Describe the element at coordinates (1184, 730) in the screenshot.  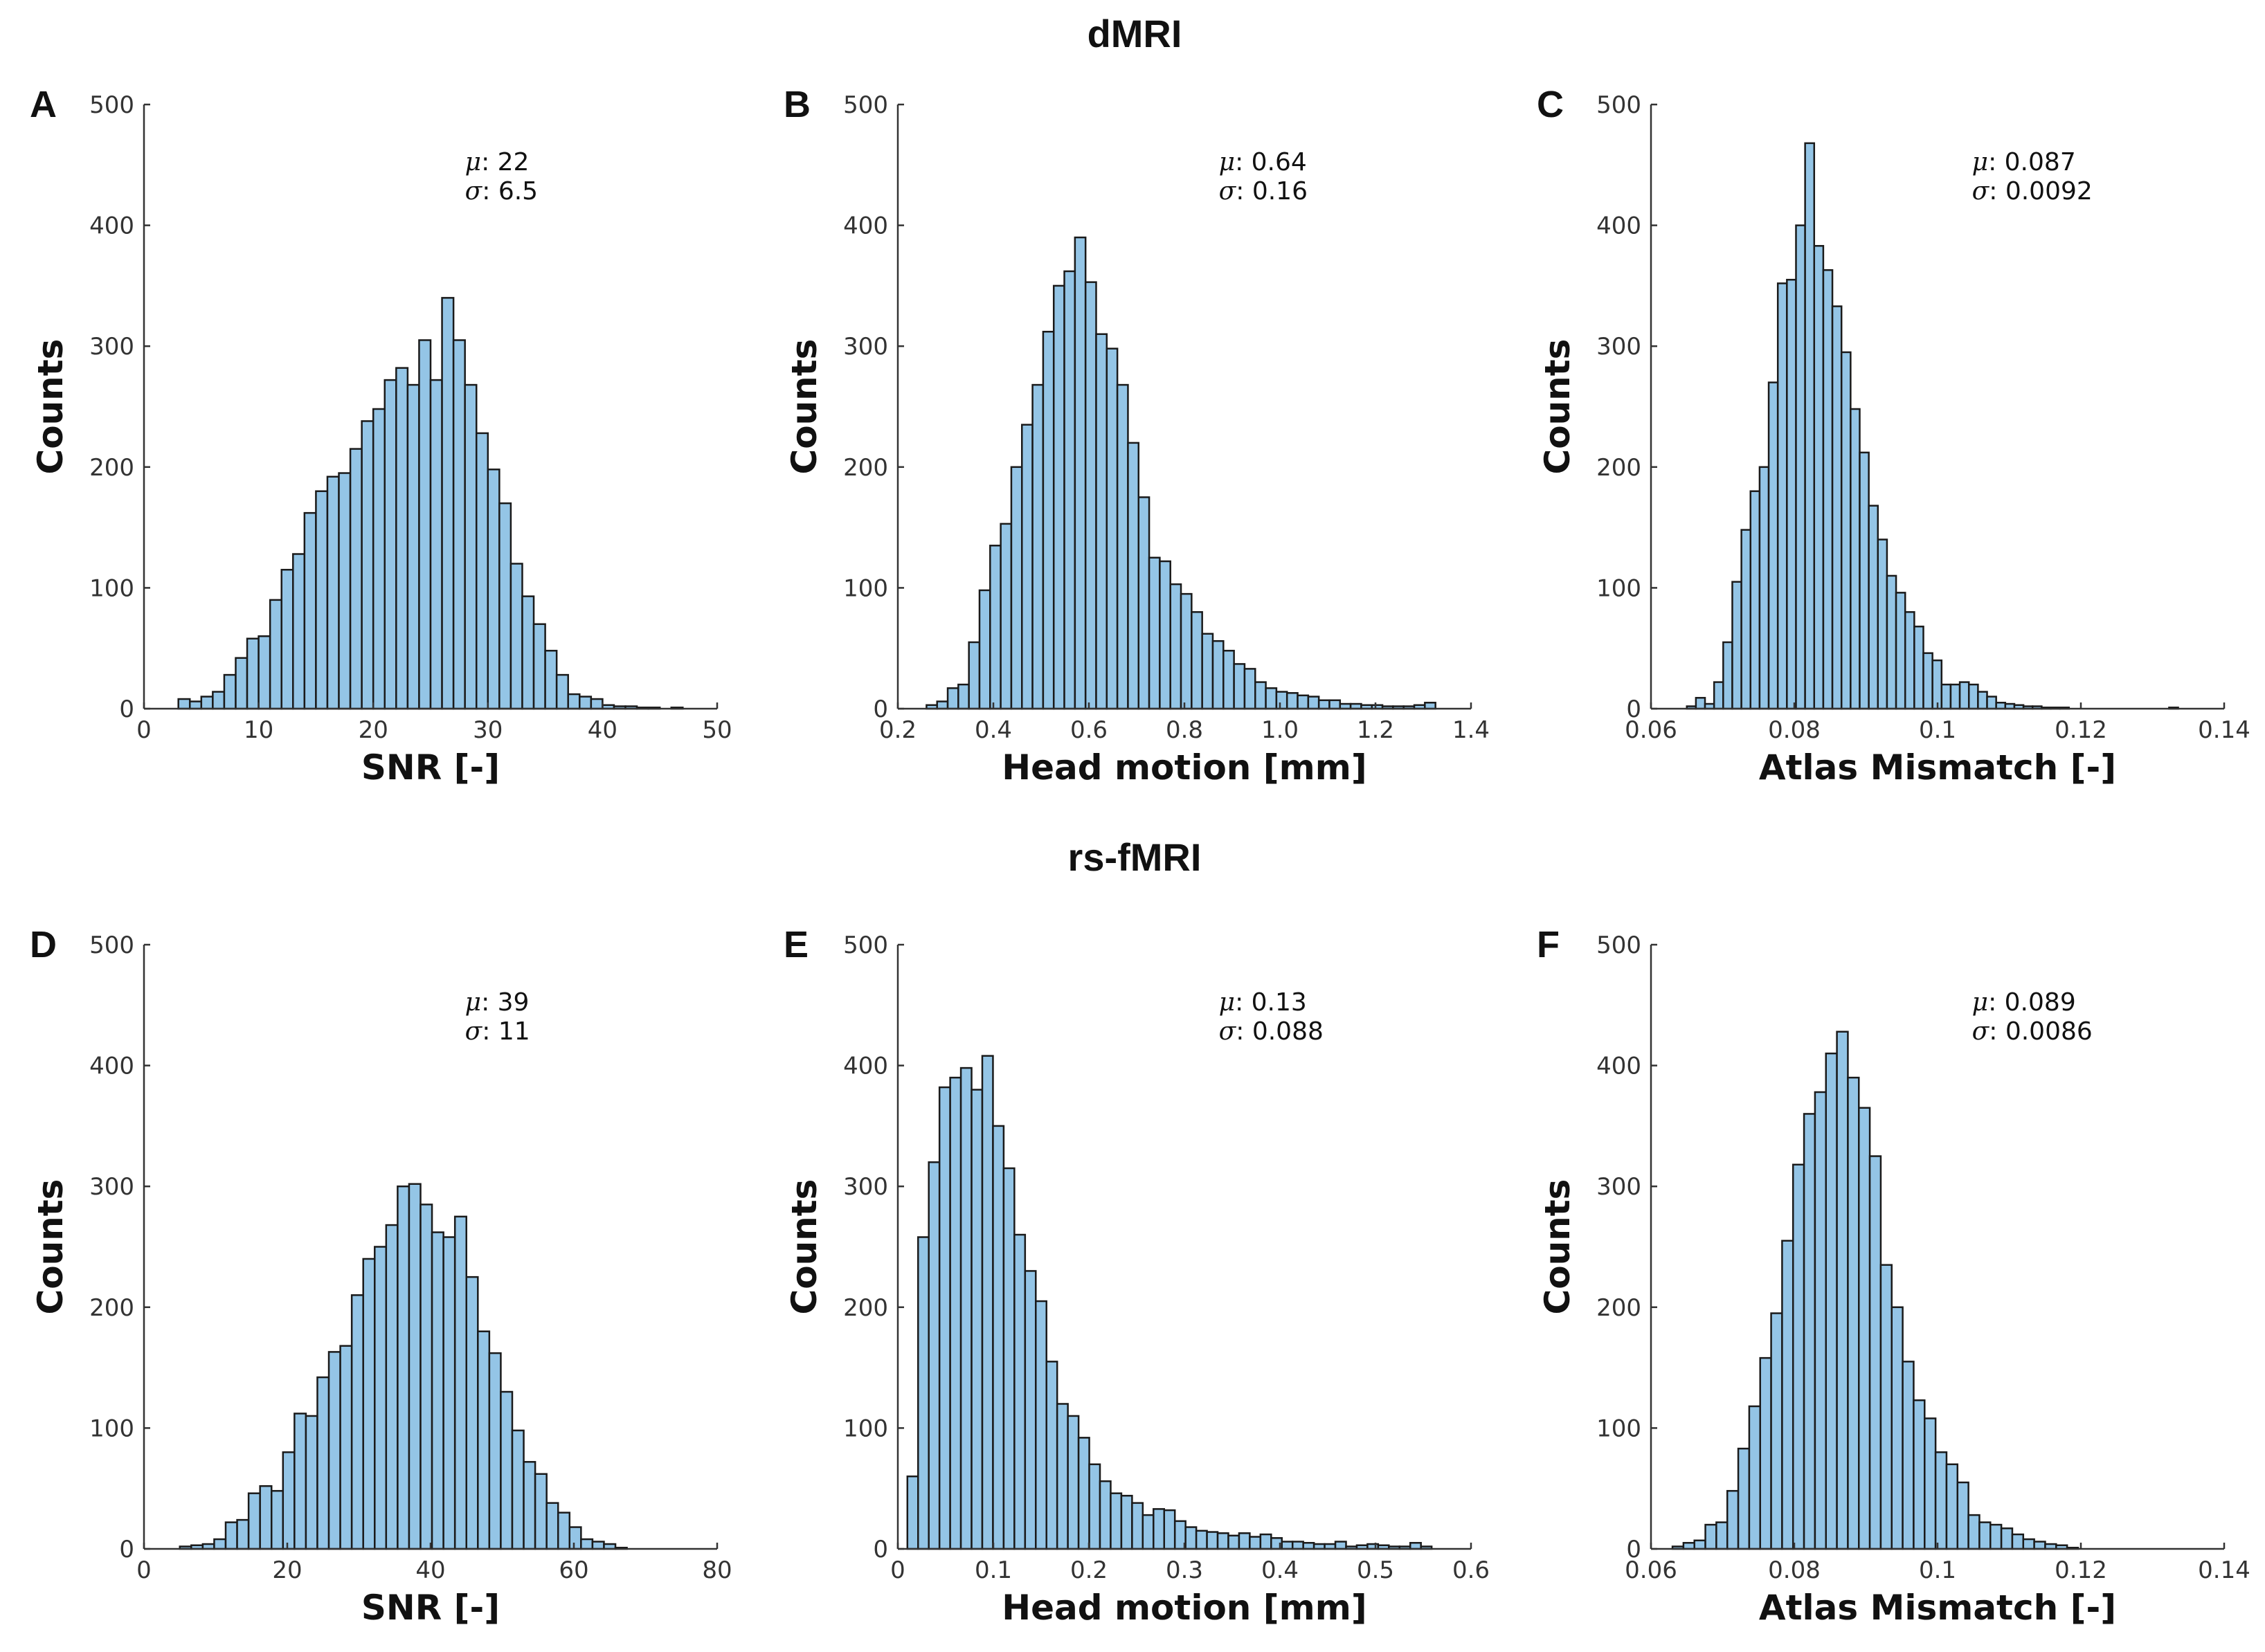
I see `x-tick-label: 0.8` at that location.